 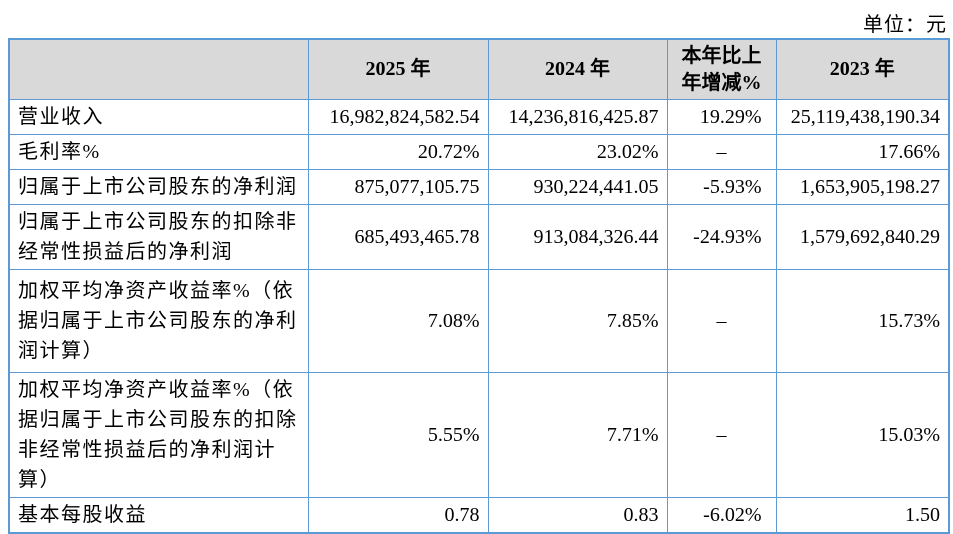 I want to click on table-cell: 7.08%, so click(x=398, y=321).